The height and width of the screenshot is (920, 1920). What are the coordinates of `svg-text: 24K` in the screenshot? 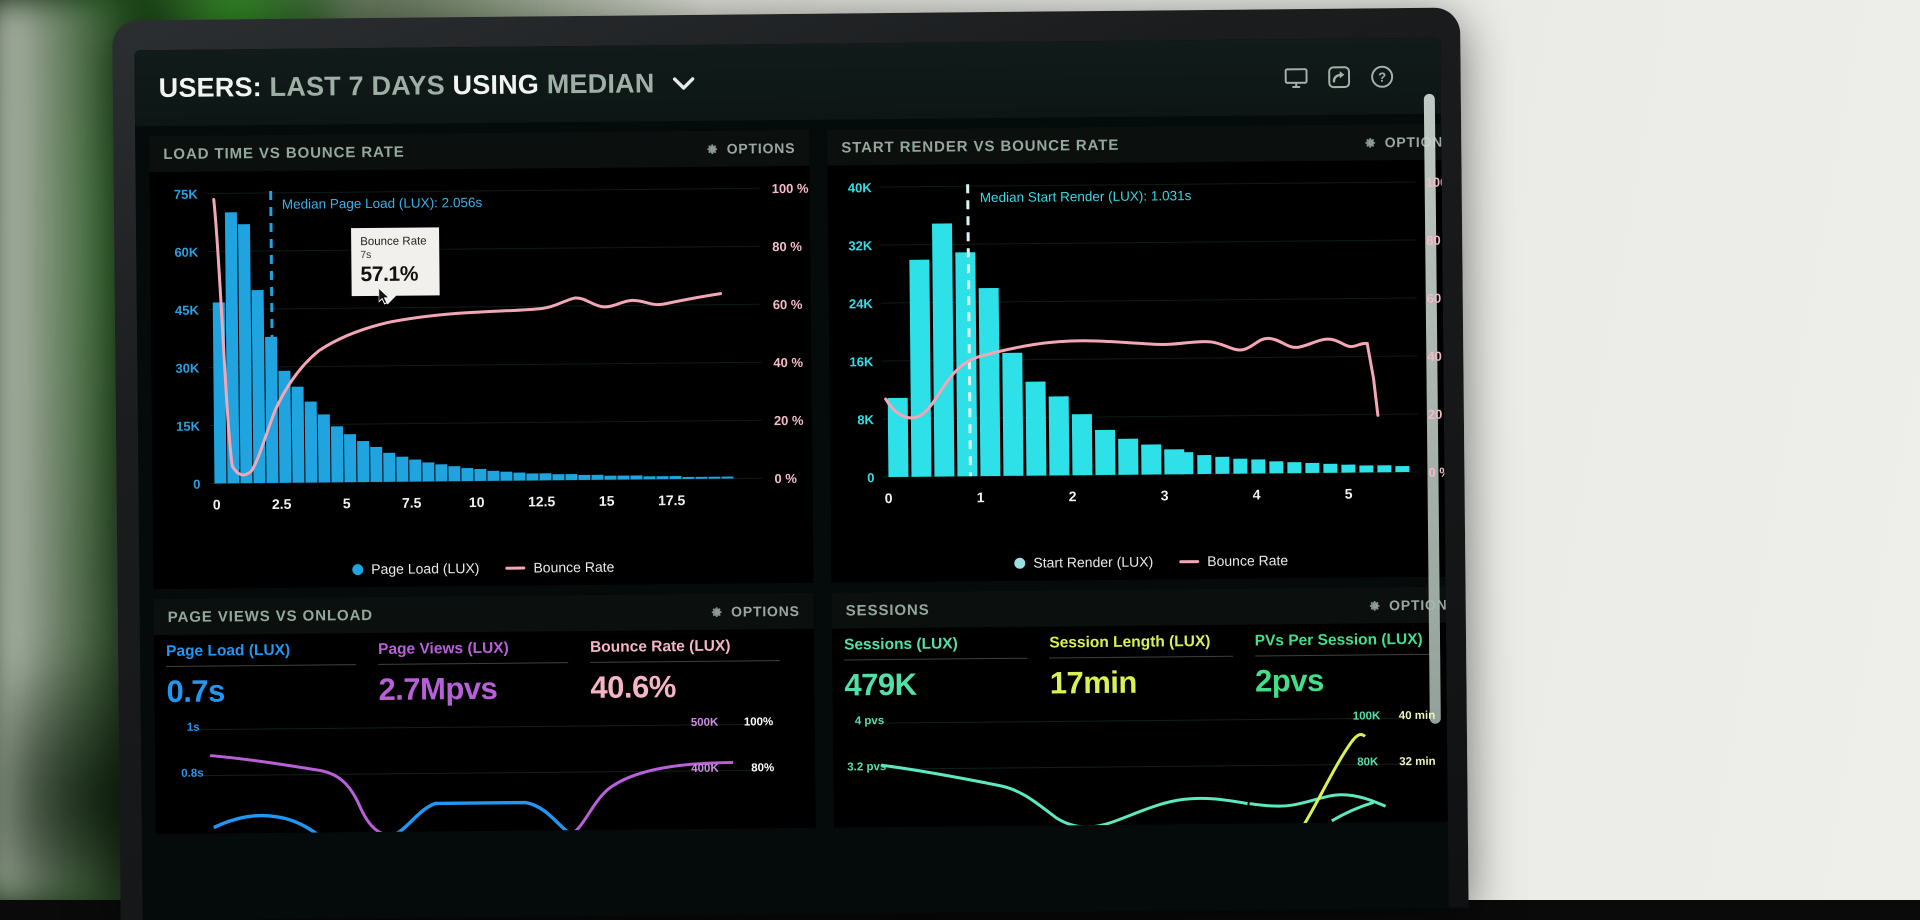 It's located at (861, 303).